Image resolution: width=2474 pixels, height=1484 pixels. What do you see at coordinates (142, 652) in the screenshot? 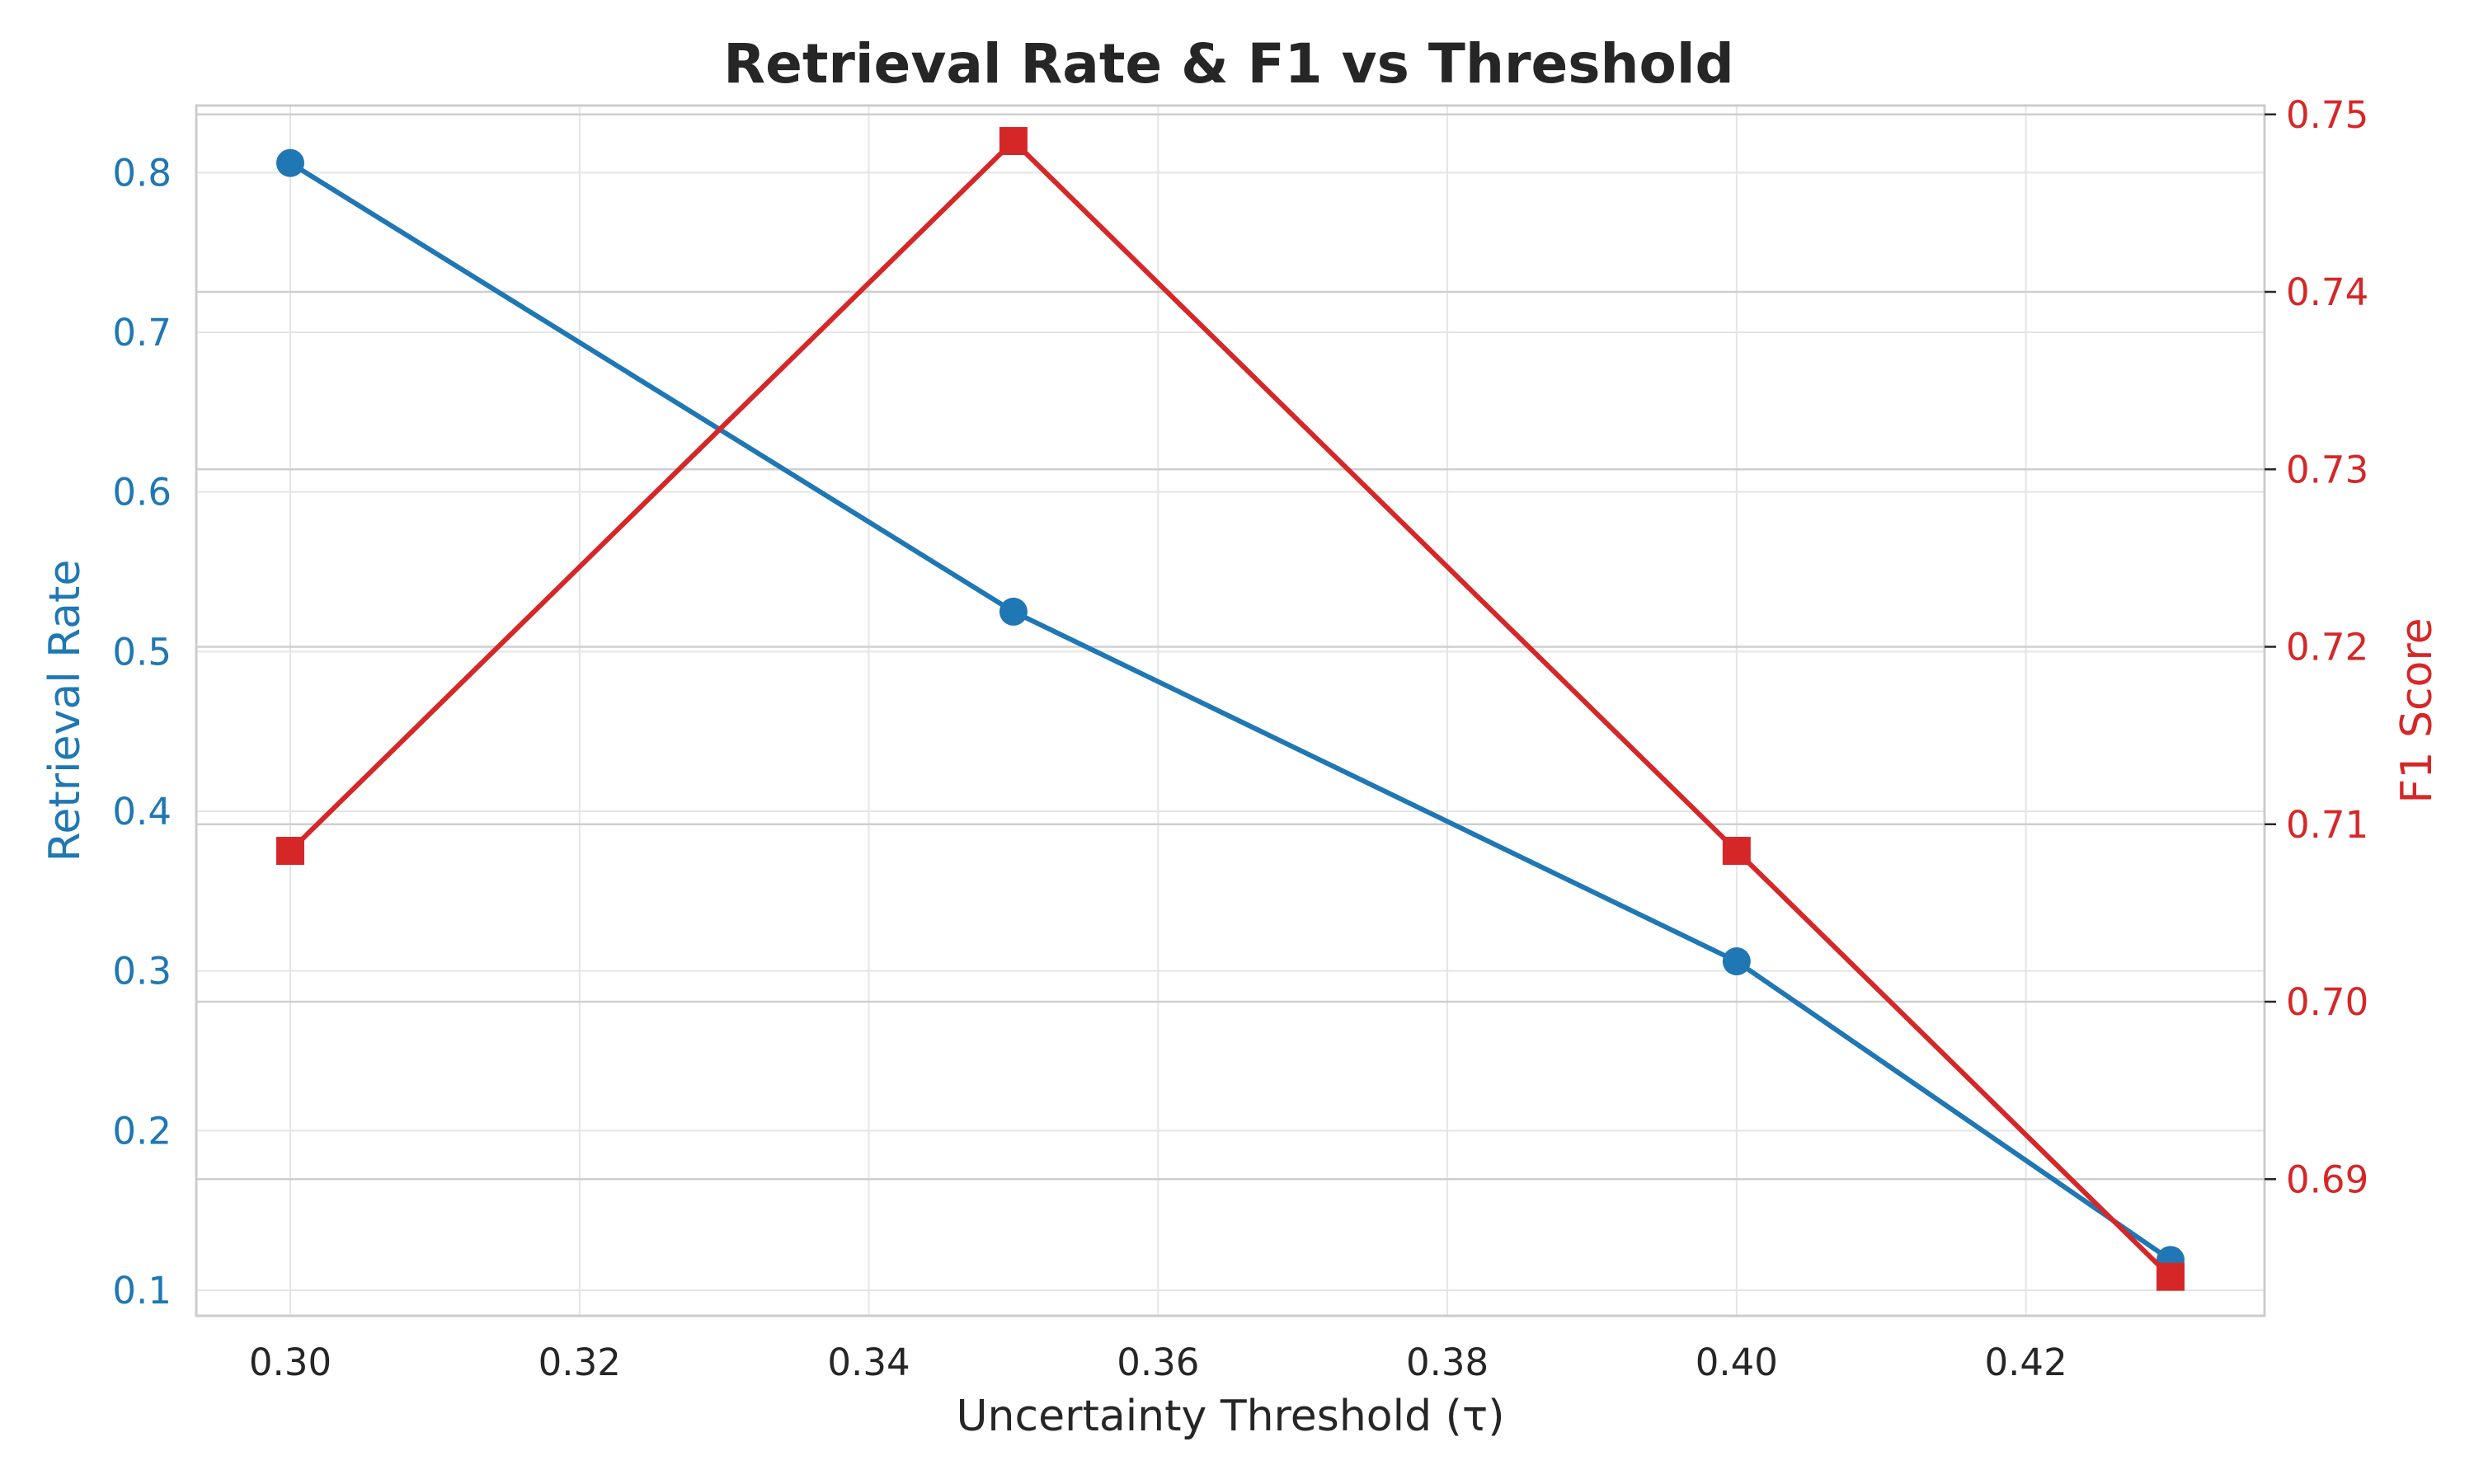
I see `left-y-tick-label: 0.5` at bounding box center [142, 652].